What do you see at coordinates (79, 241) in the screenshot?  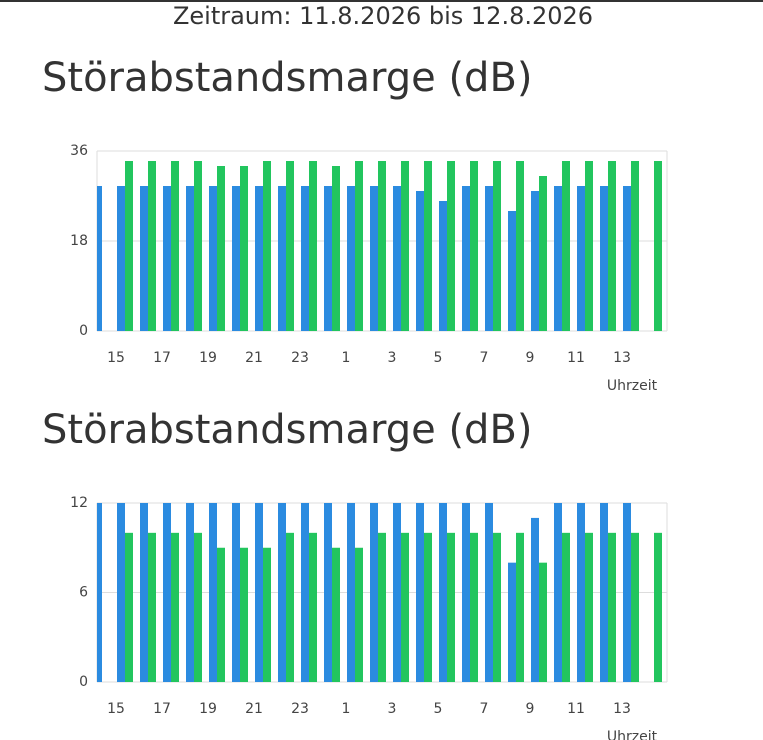 I see `y-tick-label: 18` at bounding box center [79, 241].